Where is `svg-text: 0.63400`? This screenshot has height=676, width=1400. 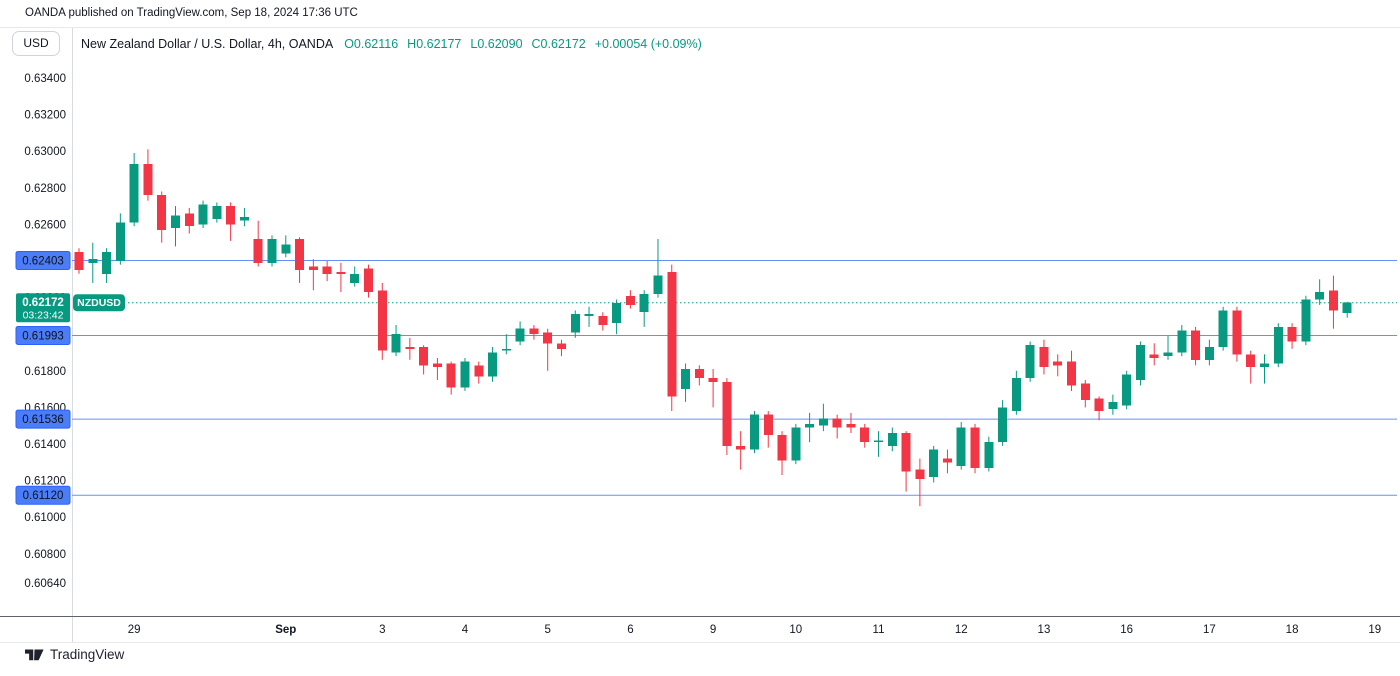
svg-text: 0.63400 is located at coordinates (45, 79).